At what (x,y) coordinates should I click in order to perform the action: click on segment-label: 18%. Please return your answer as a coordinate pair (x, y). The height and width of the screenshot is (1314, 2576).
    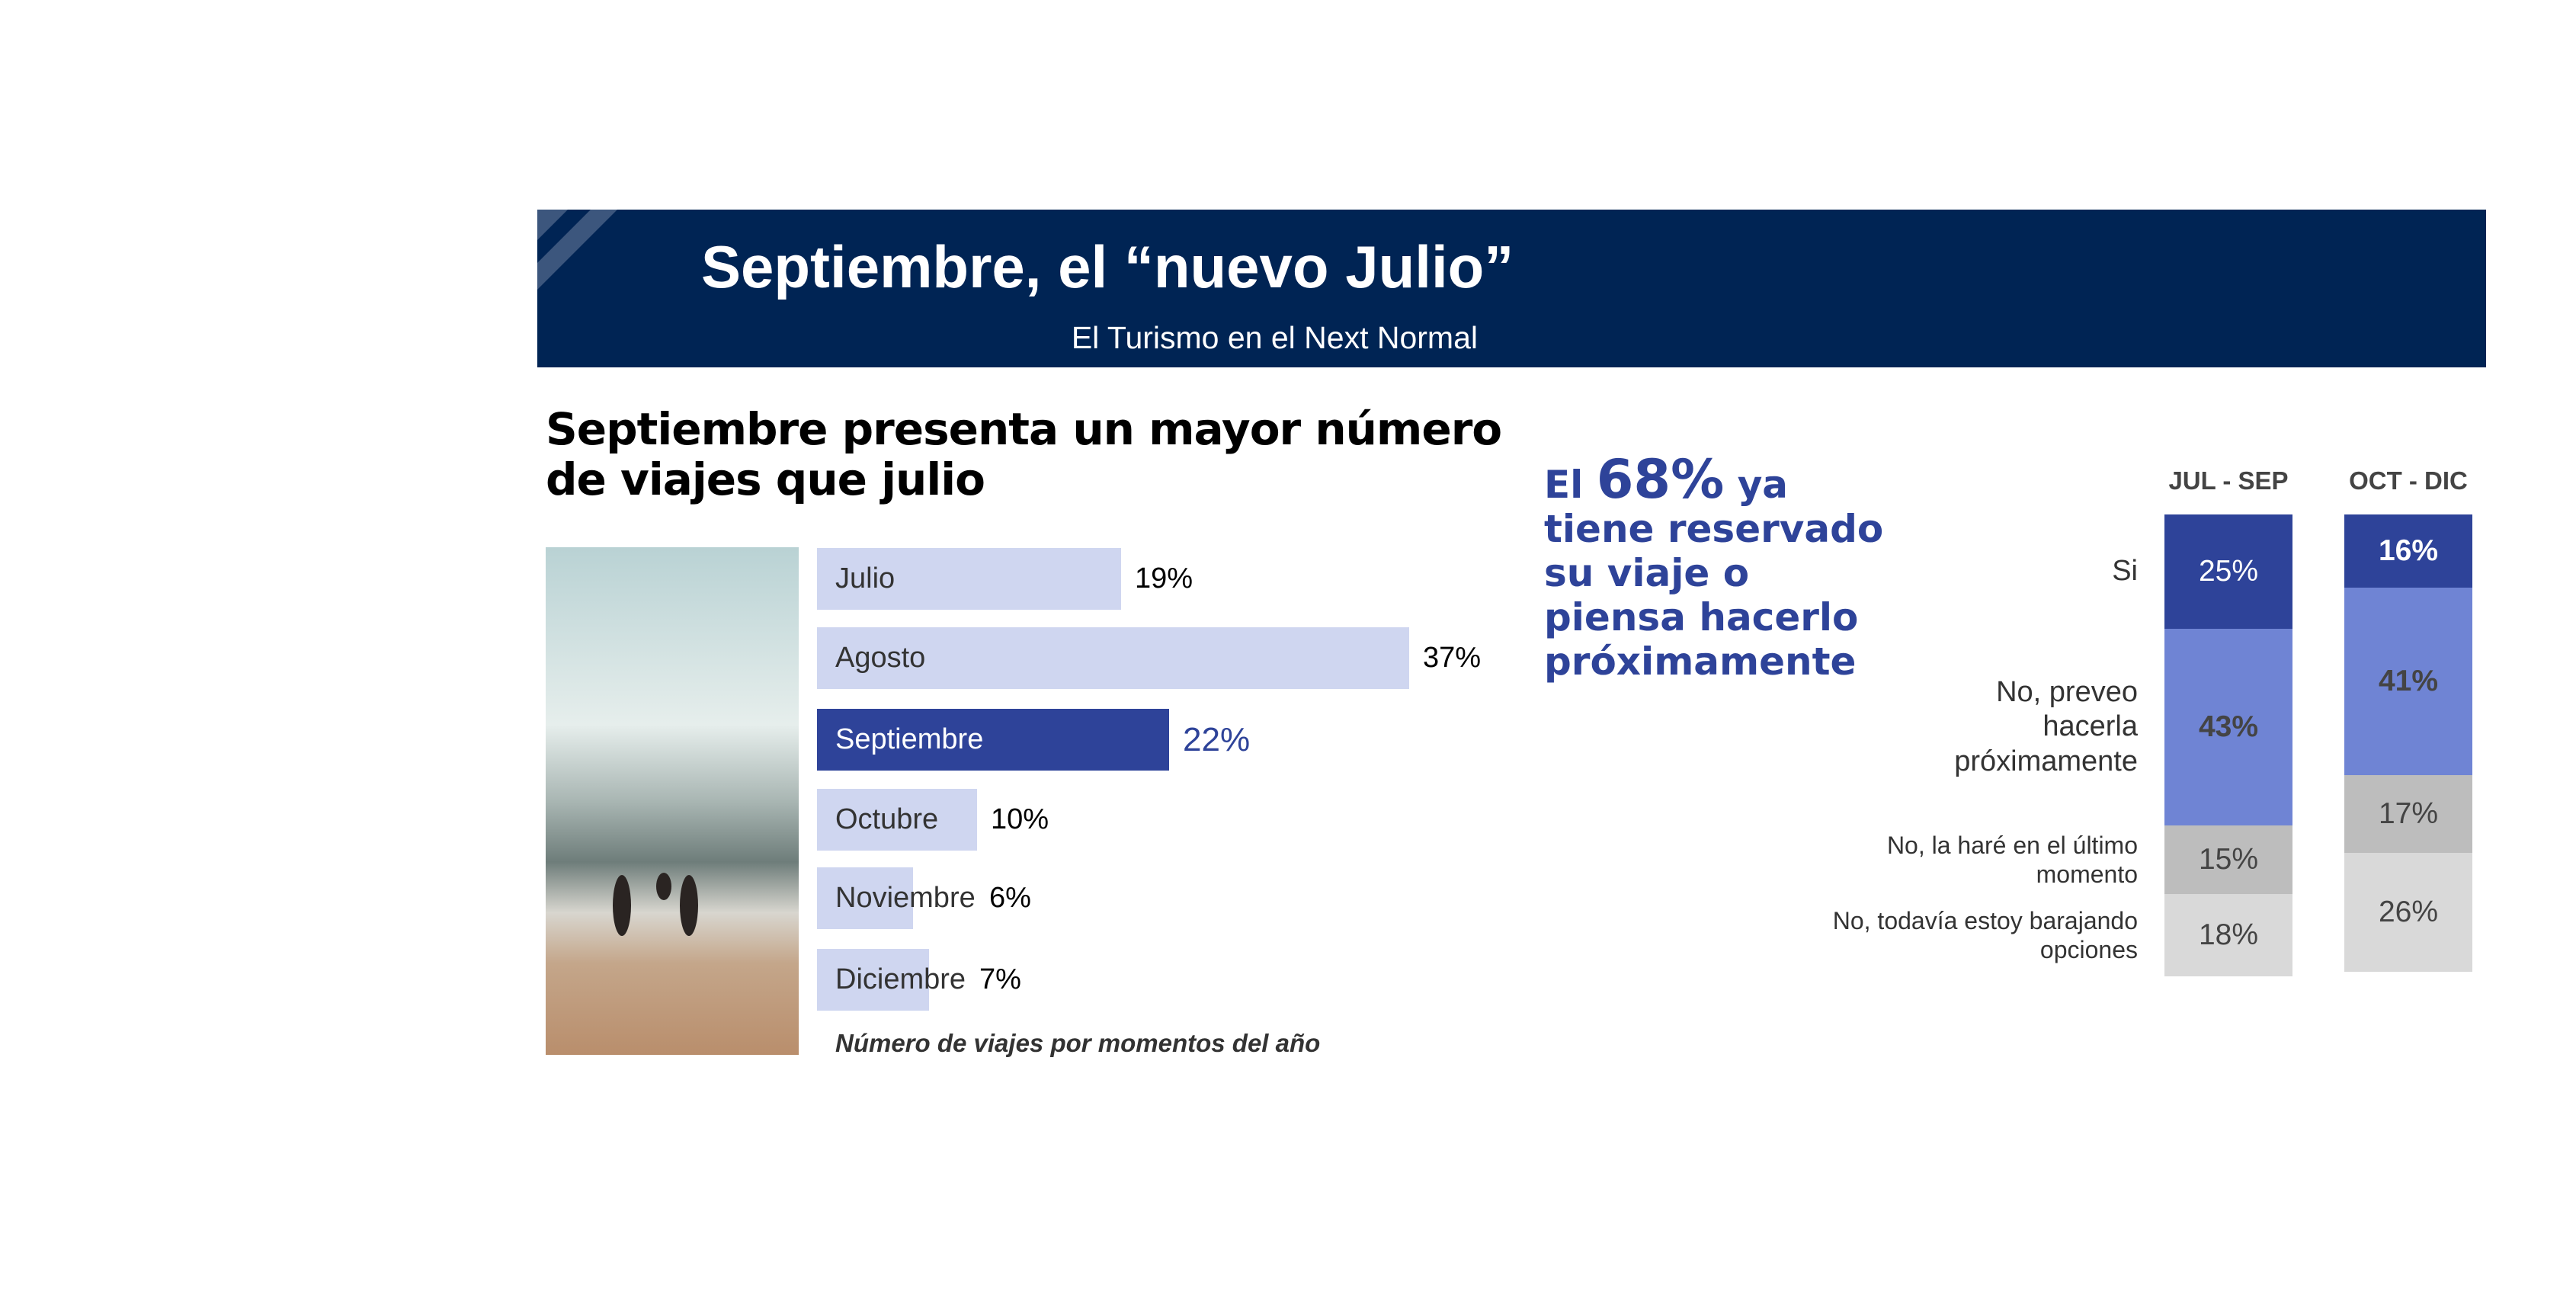
    Looking at the image, I should click on (2228, 934).